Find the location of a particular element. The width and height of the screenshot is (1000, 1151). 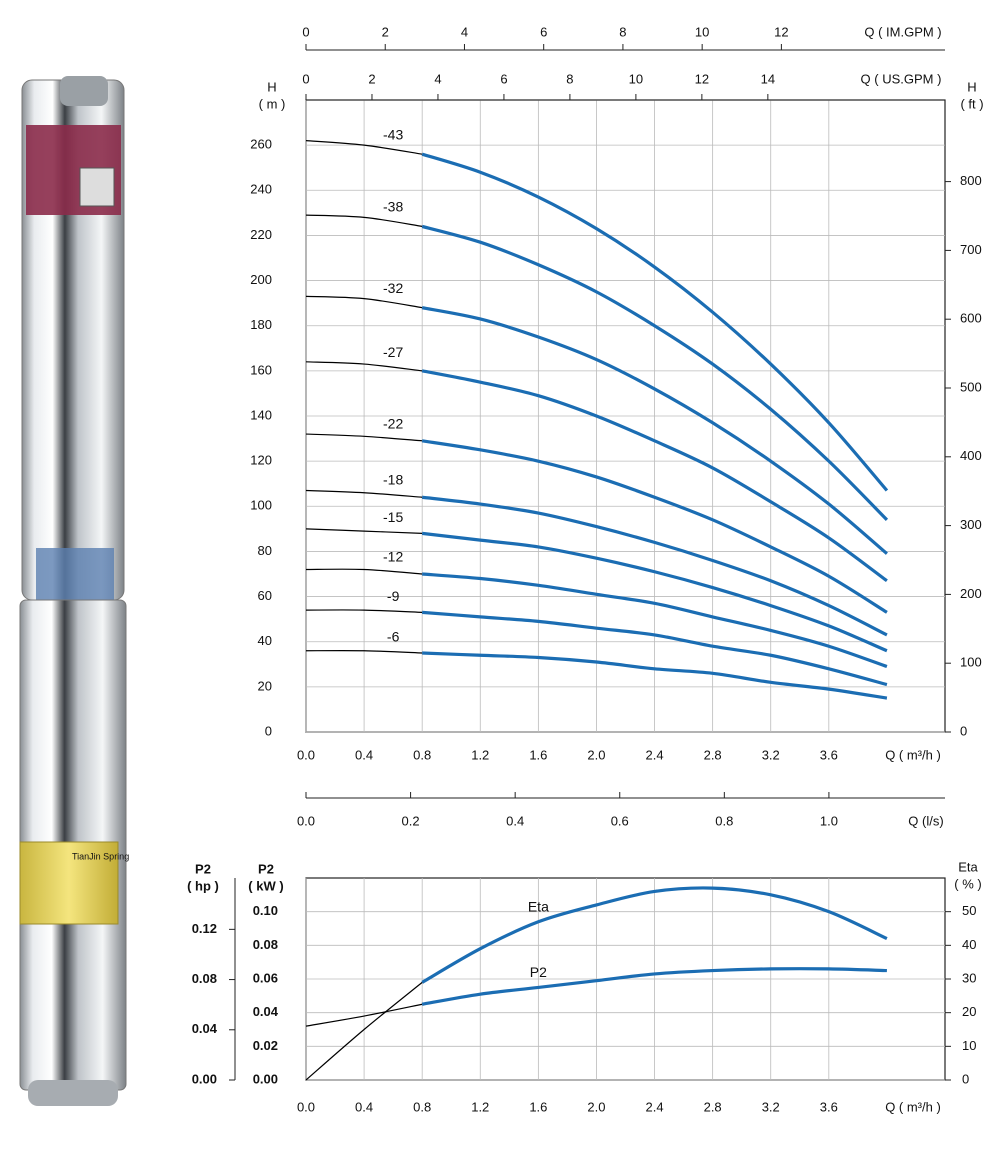

y-axis-unit: ( m ) is located at coordinates (272, 103).